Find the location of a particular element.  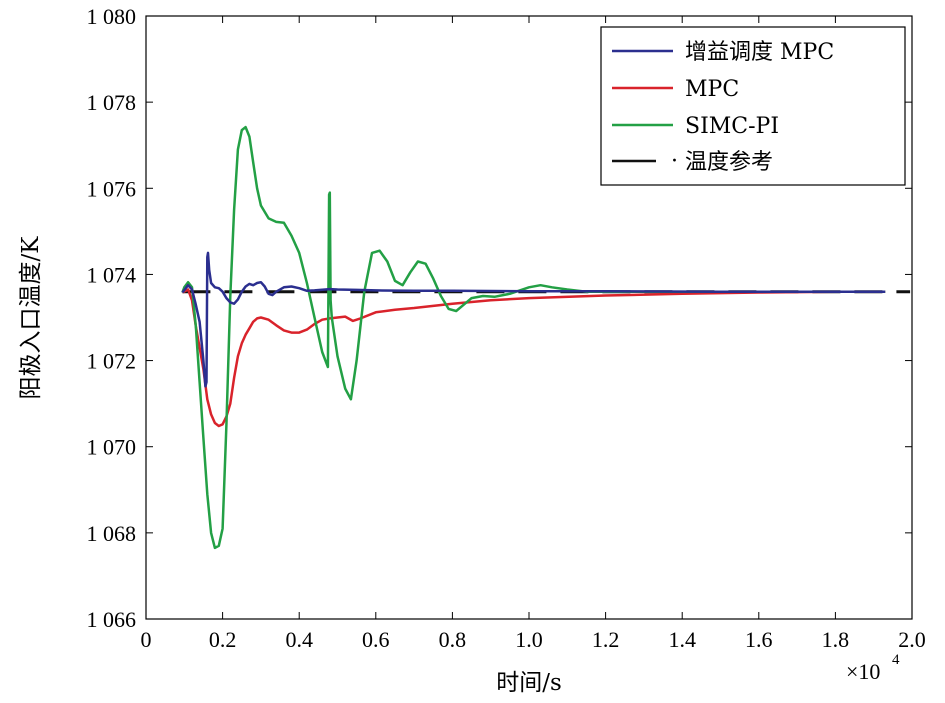

x-tick-label: 1.2 is located at coordinates (606, 639).